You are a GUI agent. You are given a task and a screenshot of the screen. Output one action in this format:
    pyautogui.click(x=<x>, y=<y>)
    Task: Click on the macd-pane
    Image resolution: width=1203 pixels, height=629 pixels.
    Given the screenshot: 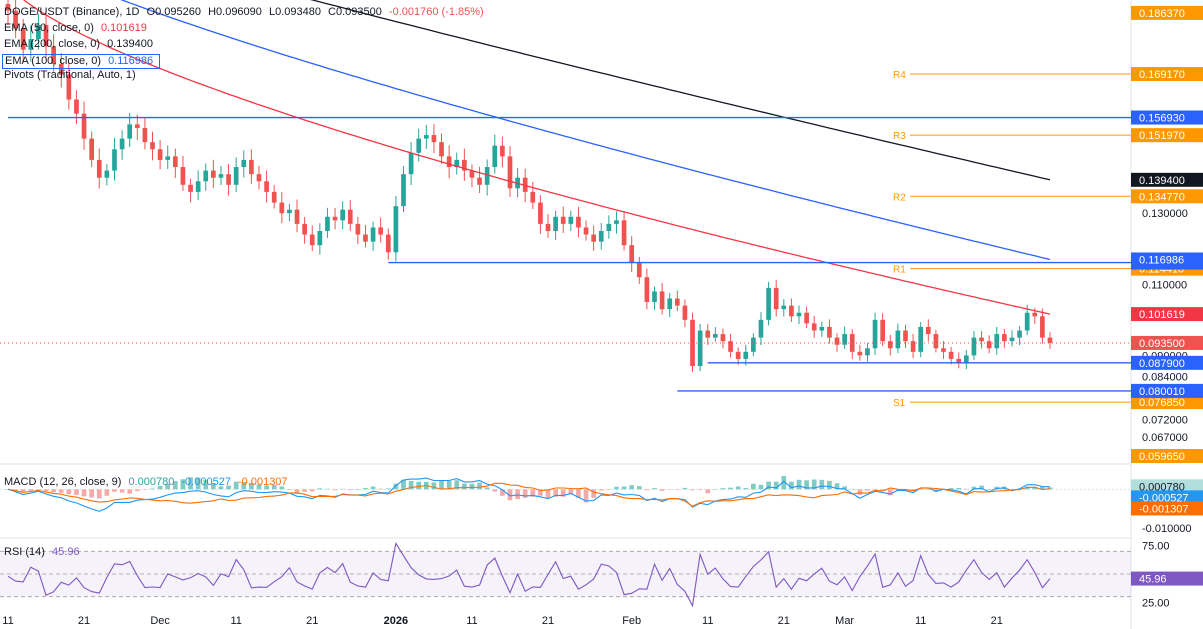 What is the action you would take?
    pyautogui.click(x=565, y=493)
    